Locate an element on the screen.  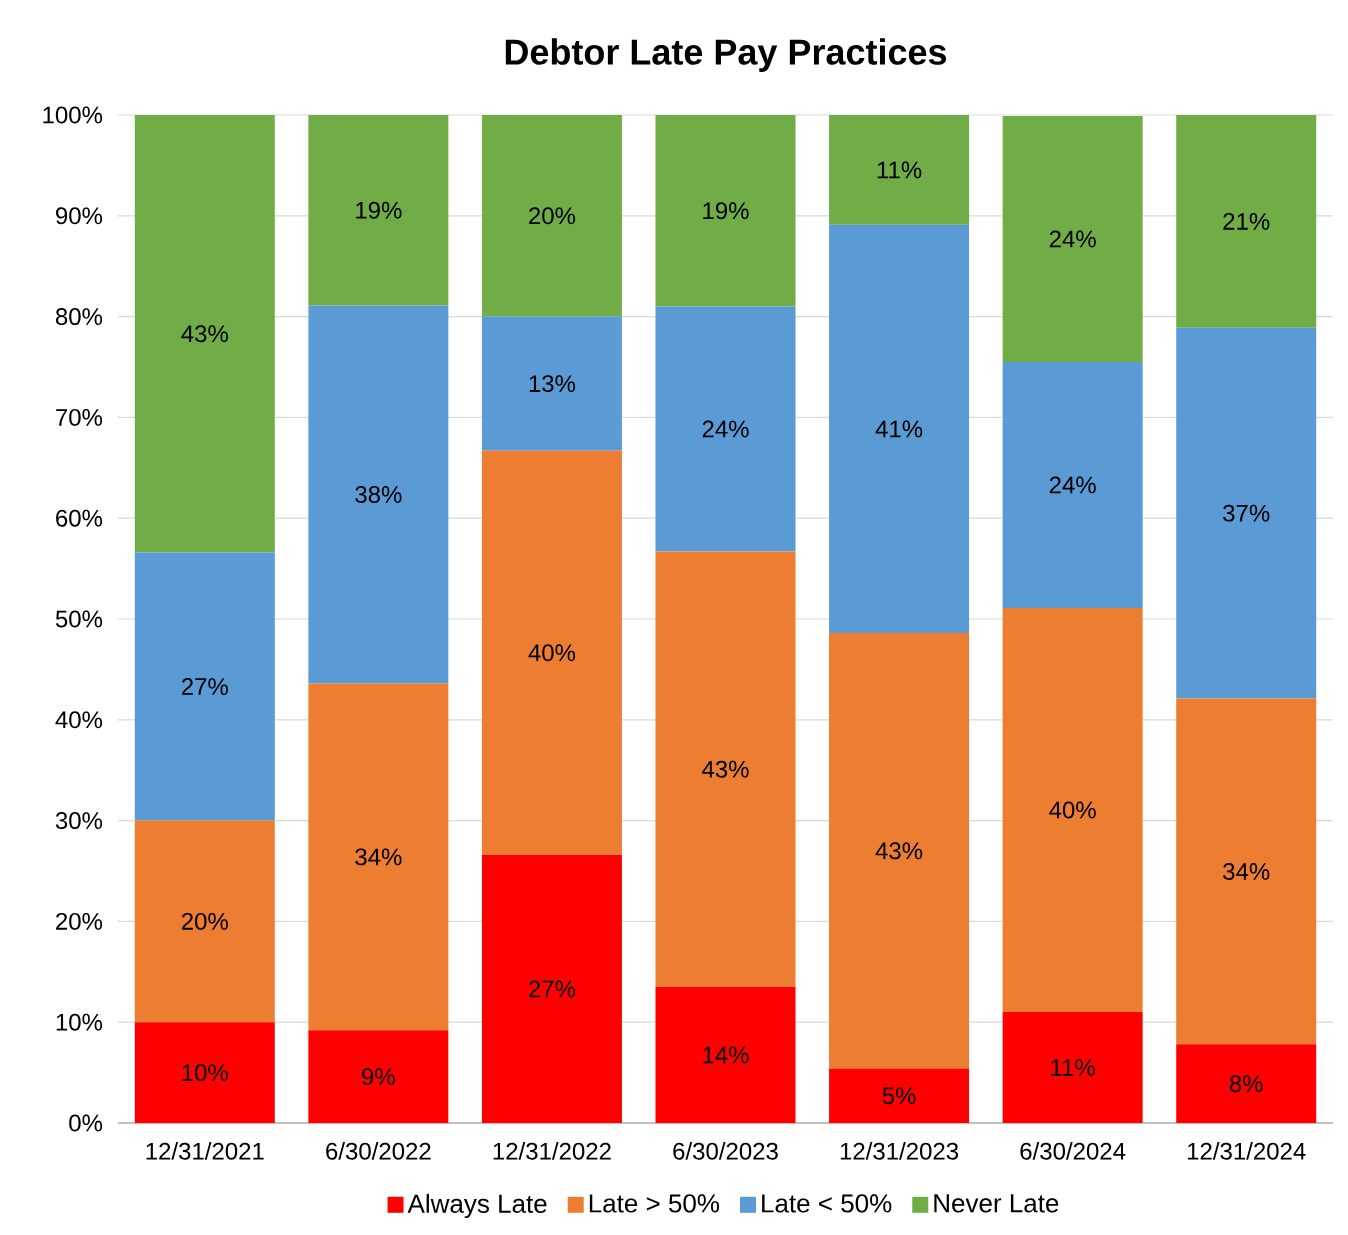
x-tick-label: 6/30/2023 is located at coordinates (725, 1151).